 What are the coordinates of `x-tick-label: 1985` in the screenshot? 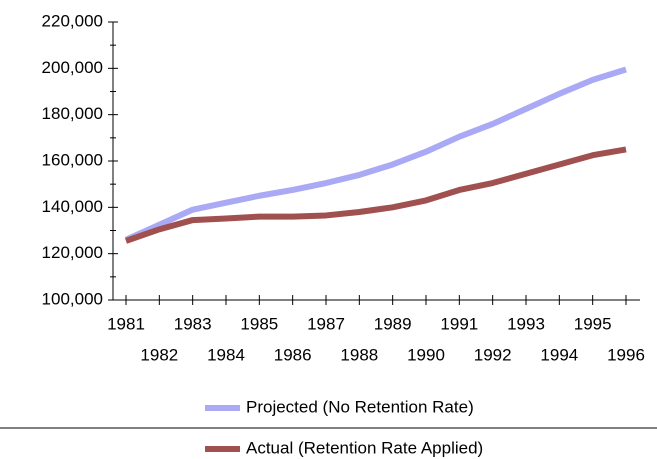 It's located at (259, 323).